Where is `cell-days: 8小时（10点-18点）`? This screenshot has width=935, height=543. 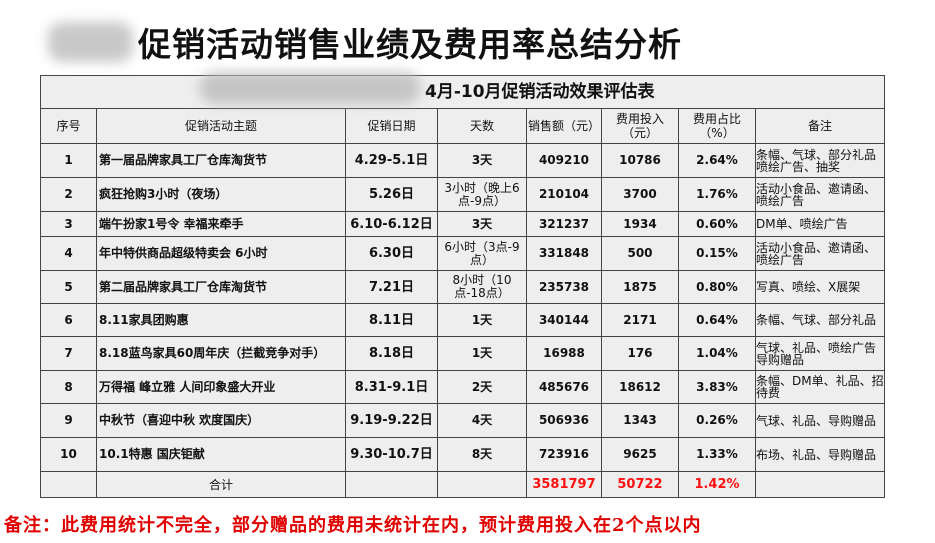
cell-days: 8小时（10点-18点） is located at coordinates (482, 287).